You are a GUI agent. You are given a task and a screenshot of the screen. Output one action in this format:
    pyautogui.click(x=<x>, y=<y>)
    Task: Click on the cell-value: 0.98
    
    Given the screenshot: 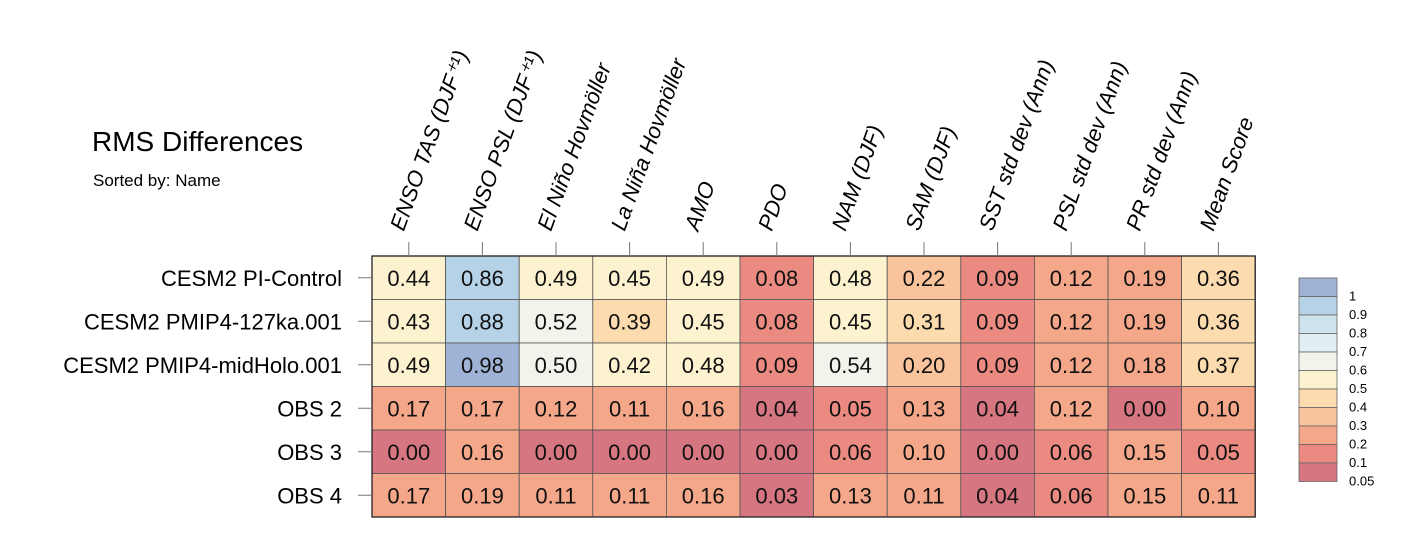 What is the action you would take?
    pyautogui.click(x=482, y=365)
    